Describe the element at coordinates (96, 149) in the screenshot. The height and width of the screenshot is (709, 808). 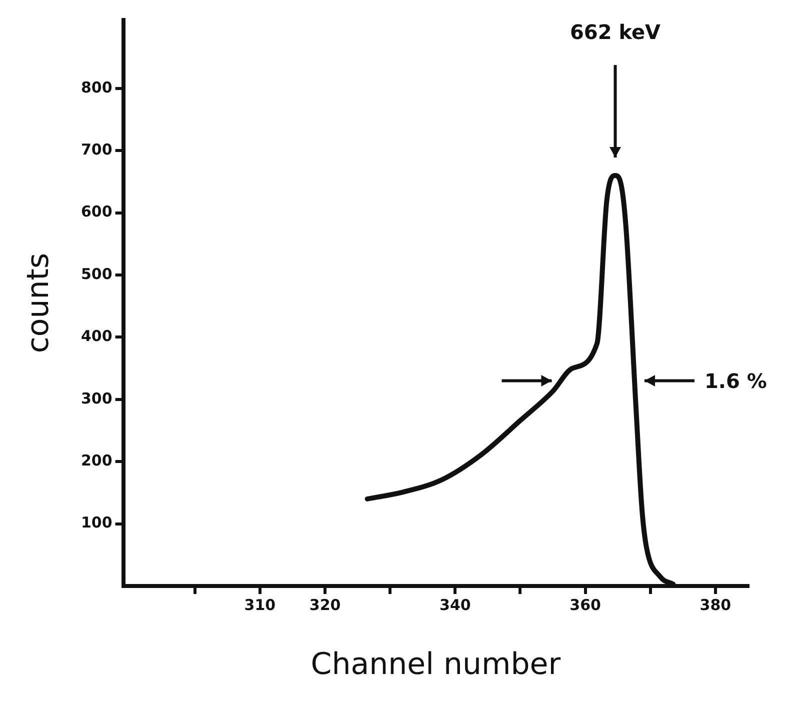
I see `y-tick-label: 700` at that location.